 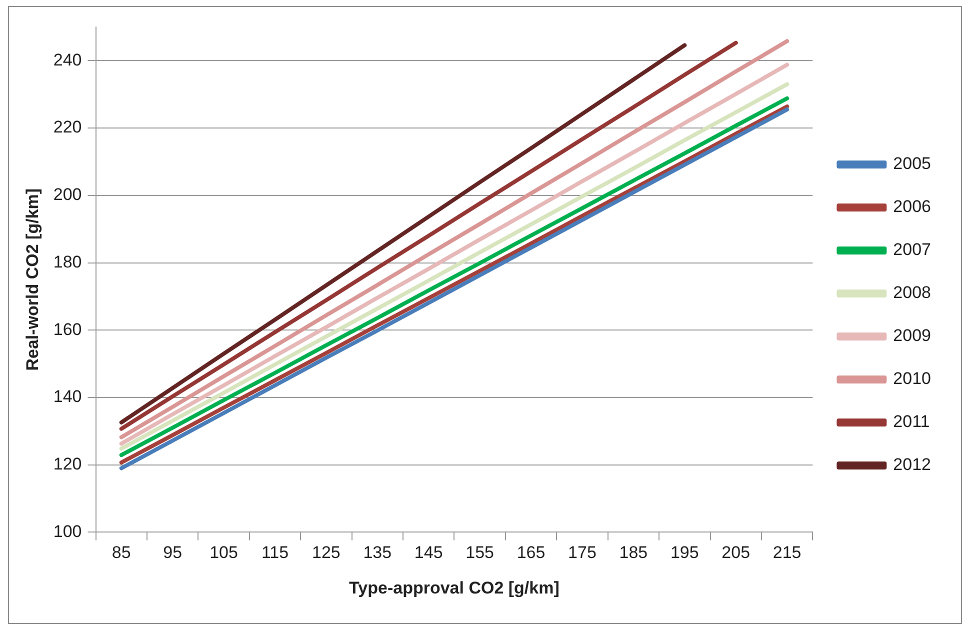 What do you see at coordinates (912, 292) in the screenshot?
I see `legend-label: 2008` at bounding box center [912, 292].